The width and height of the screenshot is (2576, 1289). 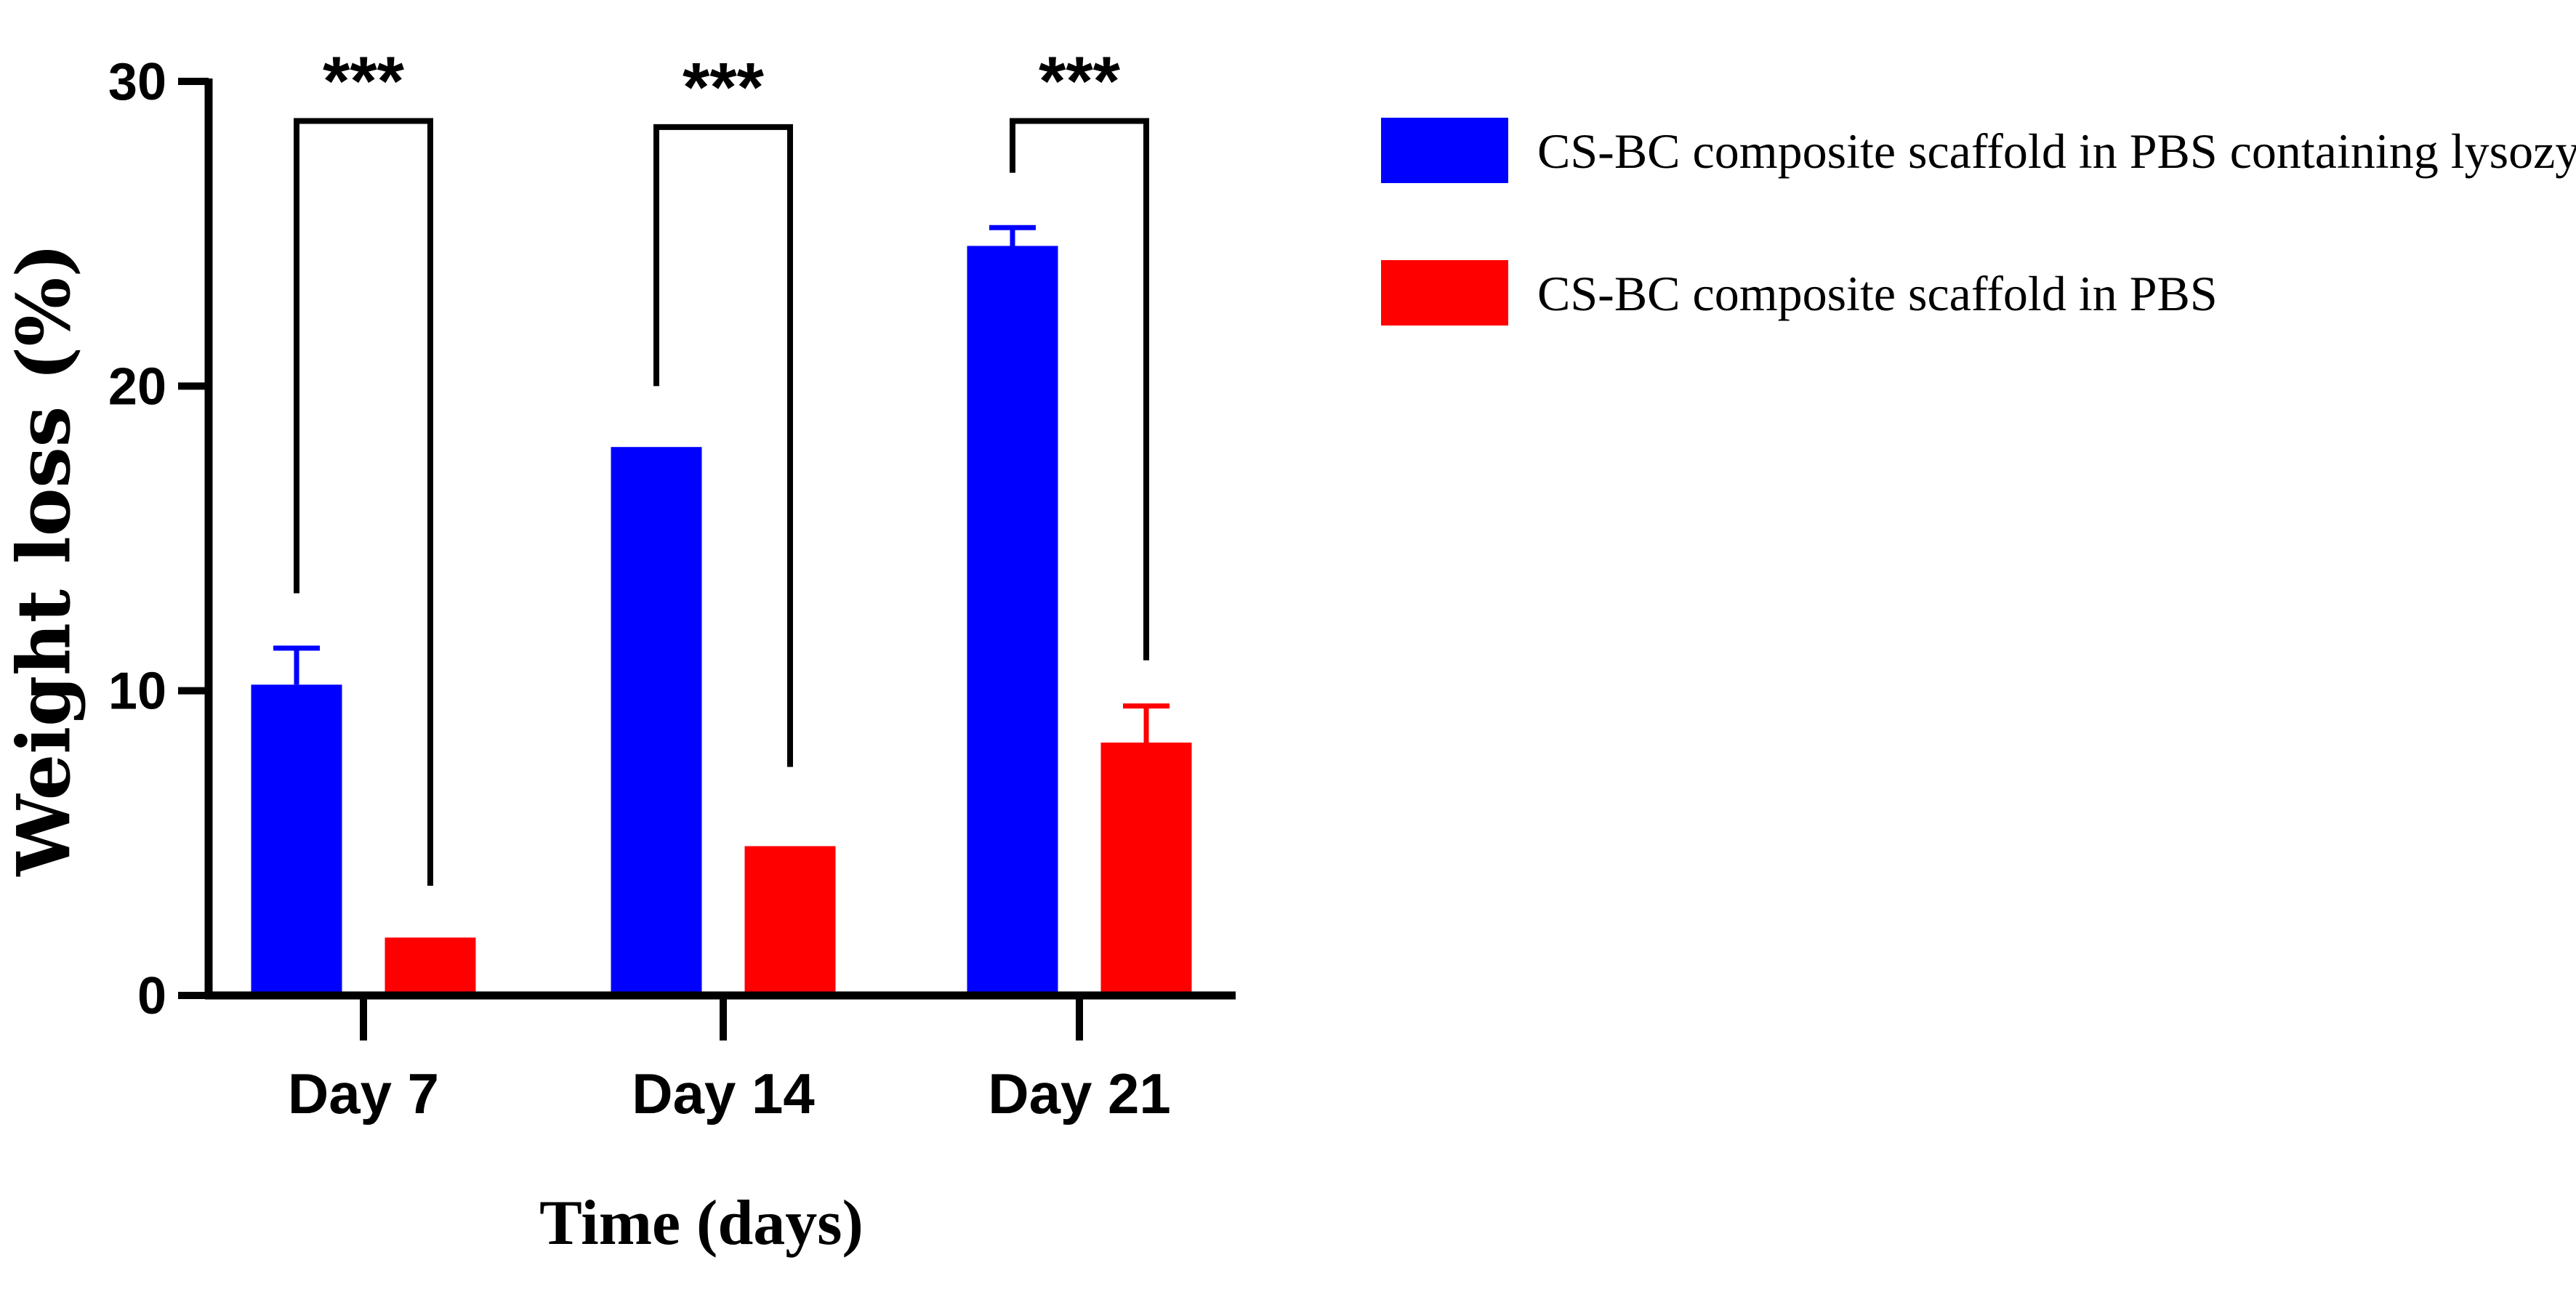 I want to click on x-tick-label-day-14: Day 14, so click(x=723, y=1094).